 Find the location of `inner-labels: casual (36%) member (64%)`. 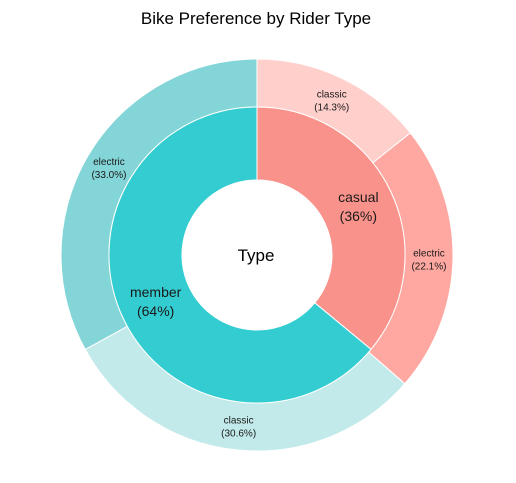

inner-labels: casual (36%) member (64%) is located at coordinates (254, 254).